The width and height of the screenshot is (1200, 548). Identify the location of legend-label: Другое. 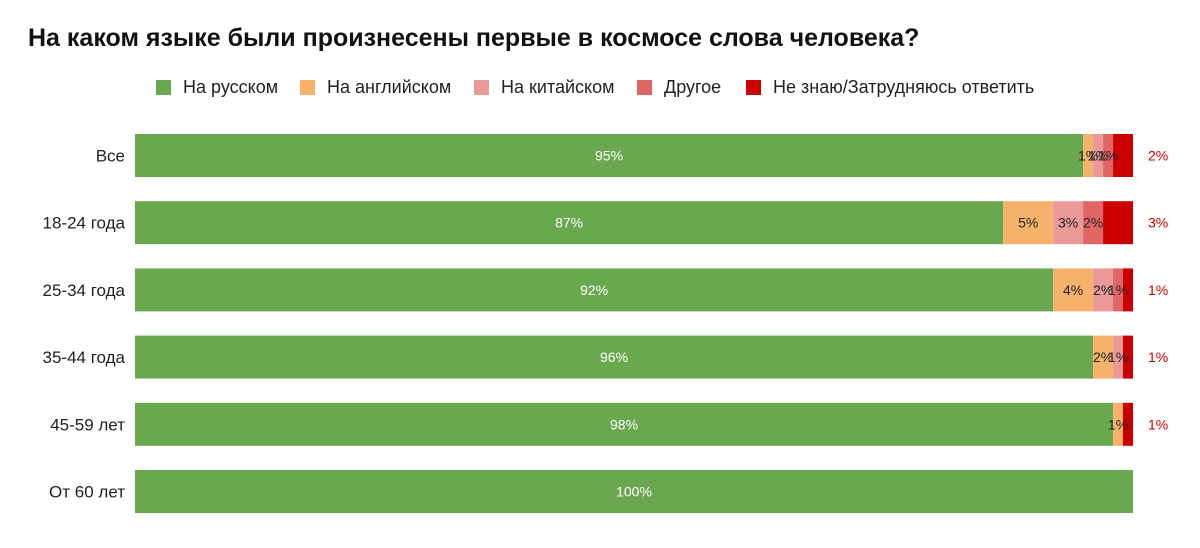
(693, 86).